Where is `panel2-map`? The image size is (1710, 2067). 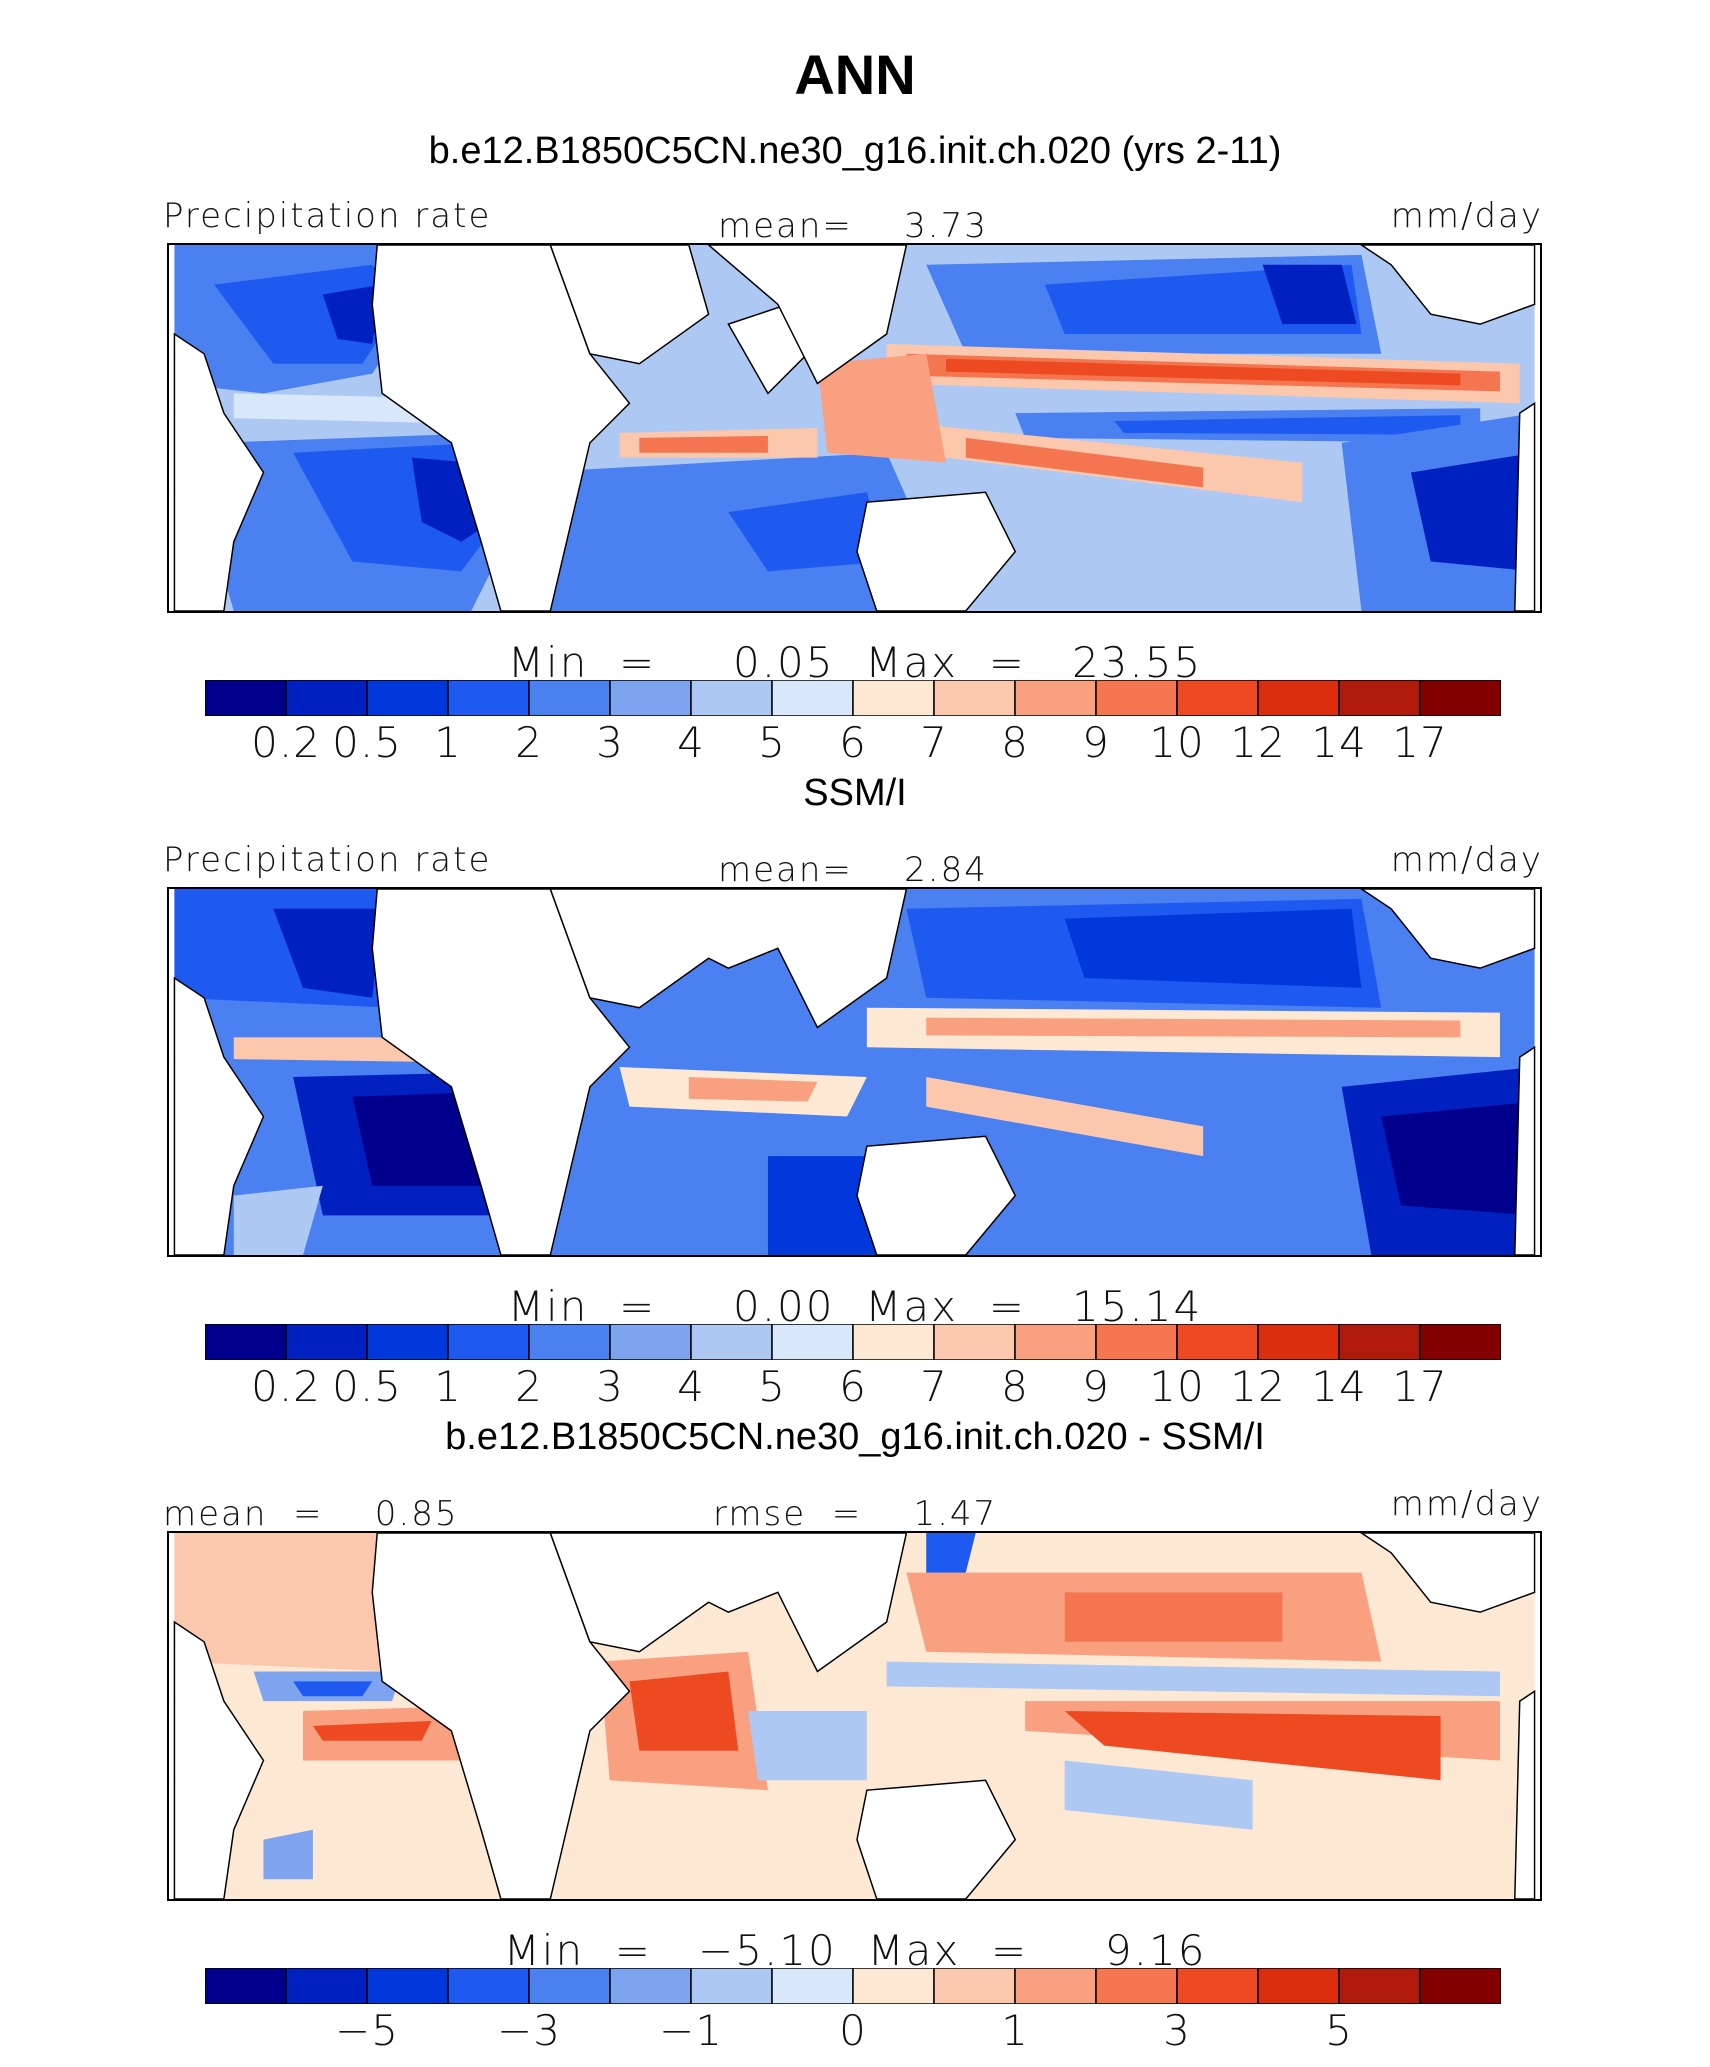 panel2-map is located at coordinates (854, 1072).